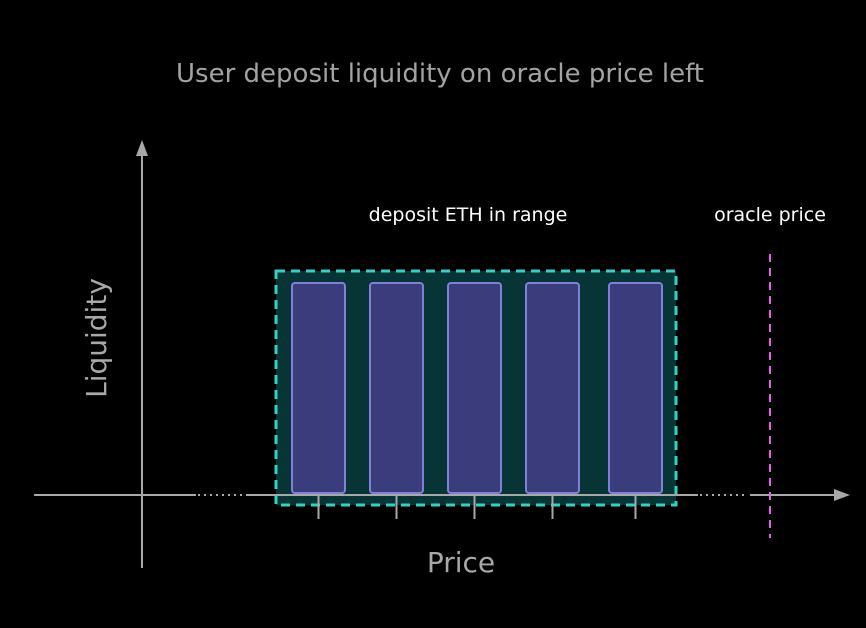 This screenshot has height=628, width=866. Describe the element at coordinates (770, 215) in the screenshot. I see `oracle-price-label: oracle price` at that location.